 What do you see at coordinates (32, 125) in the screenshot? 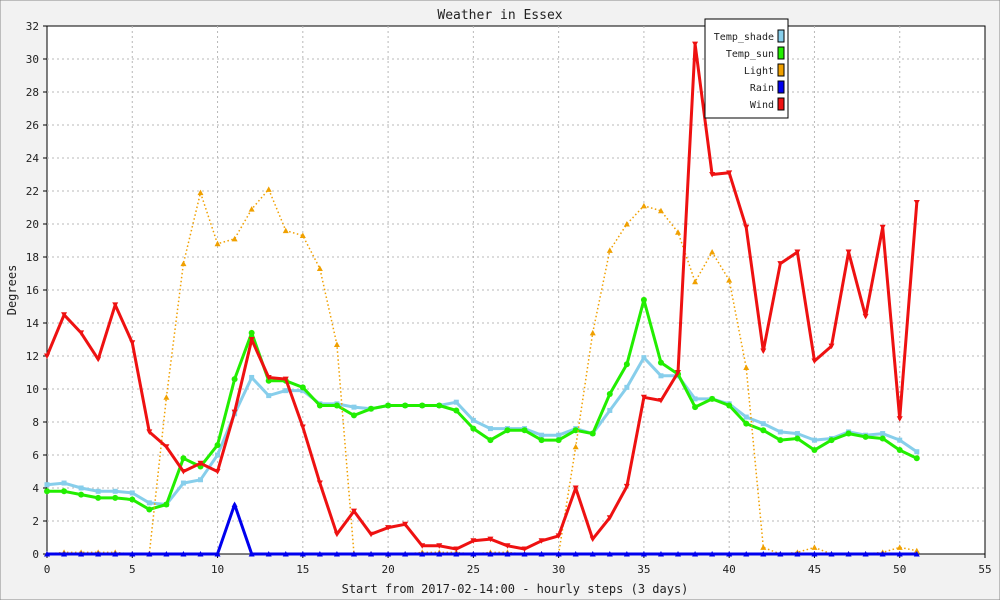
I see `y-tick-label: 26` at bounding box center [32, 125].